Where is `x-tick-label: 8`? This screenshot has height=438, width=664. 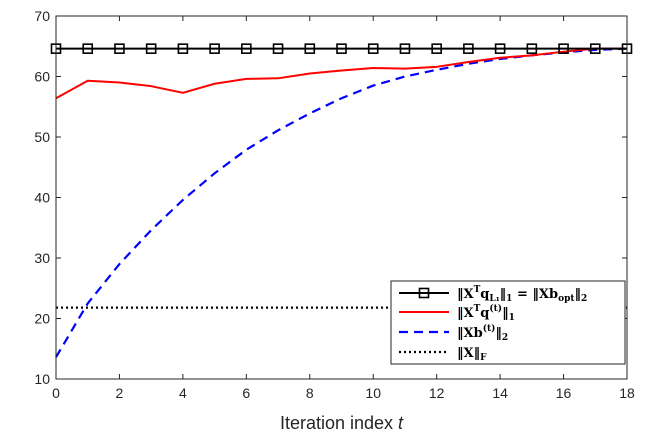 x-tick-label: 8 is located at coordinates (310, 393).